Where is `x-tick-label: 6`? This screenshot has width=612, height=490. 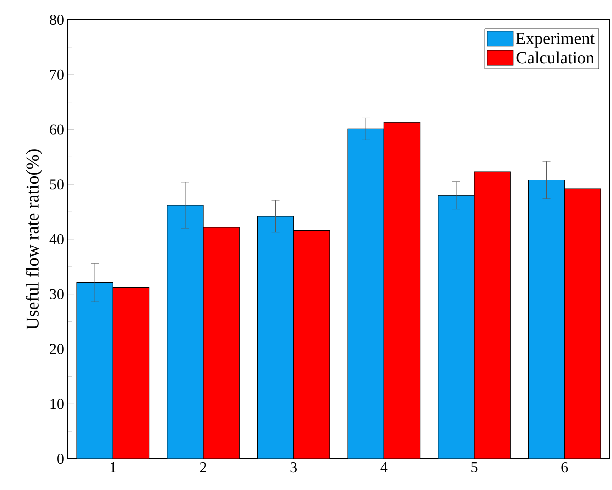
x-tick-label: 6 is located at coordinates (565, 467).